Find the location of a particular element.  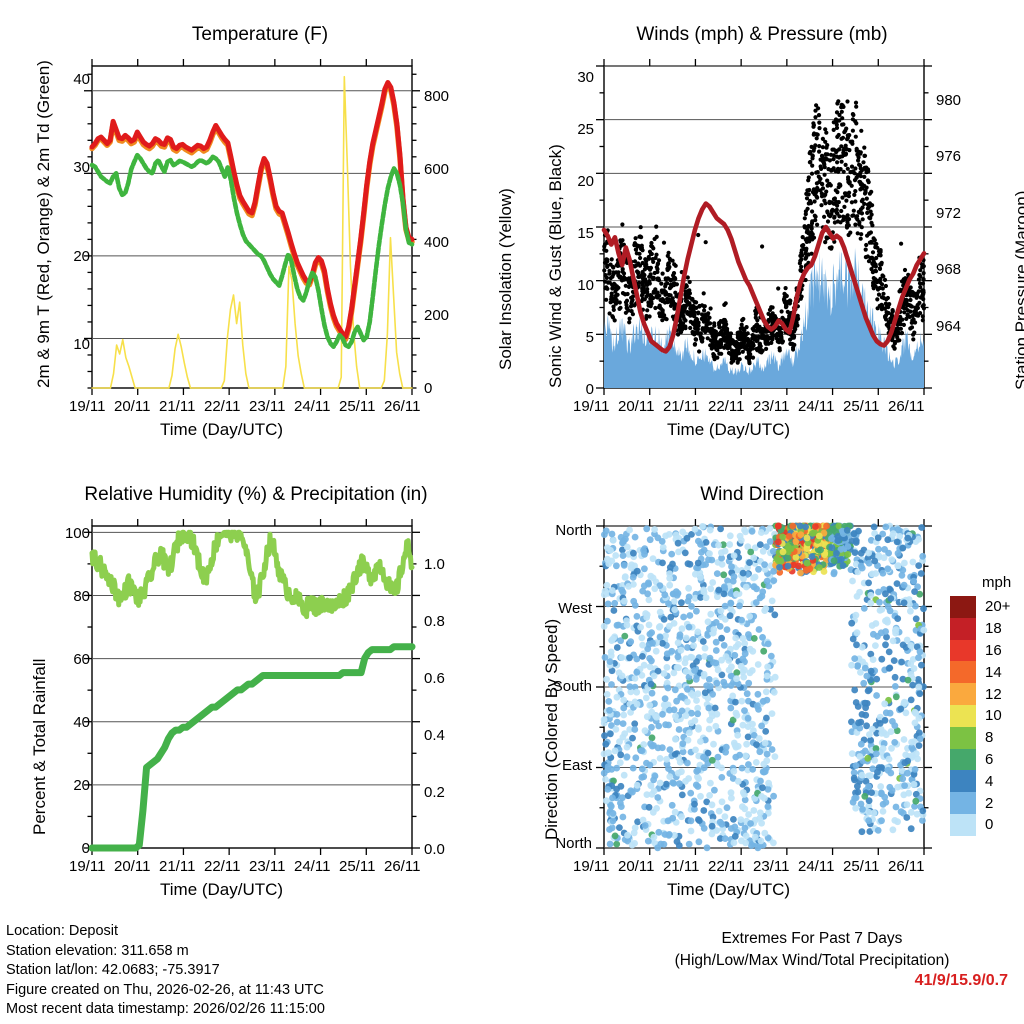

temperature-xtick-3: 22/11 is located at coordinates (222, 406).